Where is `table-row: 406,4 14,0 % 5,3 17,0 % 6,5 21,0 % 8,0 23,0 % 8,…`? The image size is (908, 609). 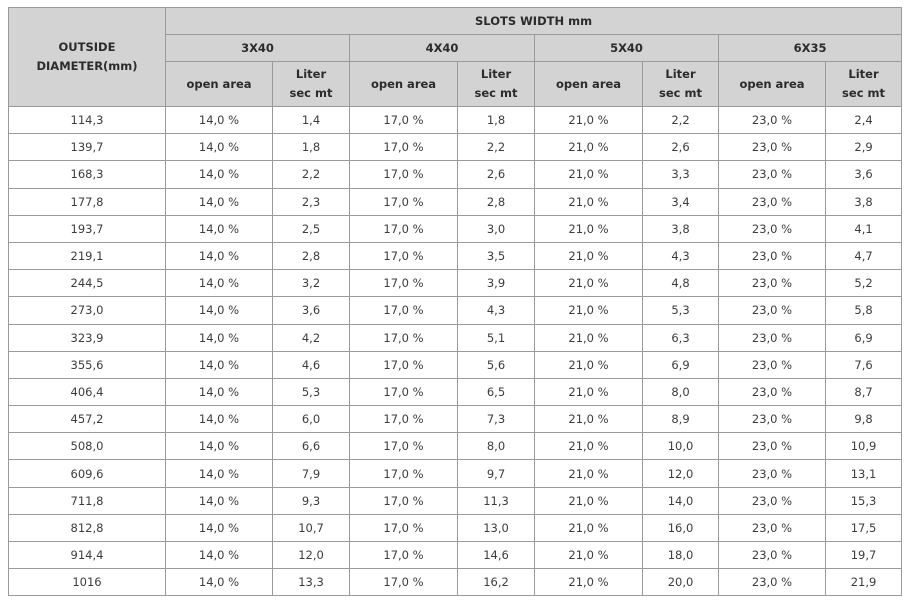
table-row: 406,4 14,0 % 5,3 17,0 % 6,5 21,0 % 8,0 23,0 % 8,… is located at coordinates (455, 392).